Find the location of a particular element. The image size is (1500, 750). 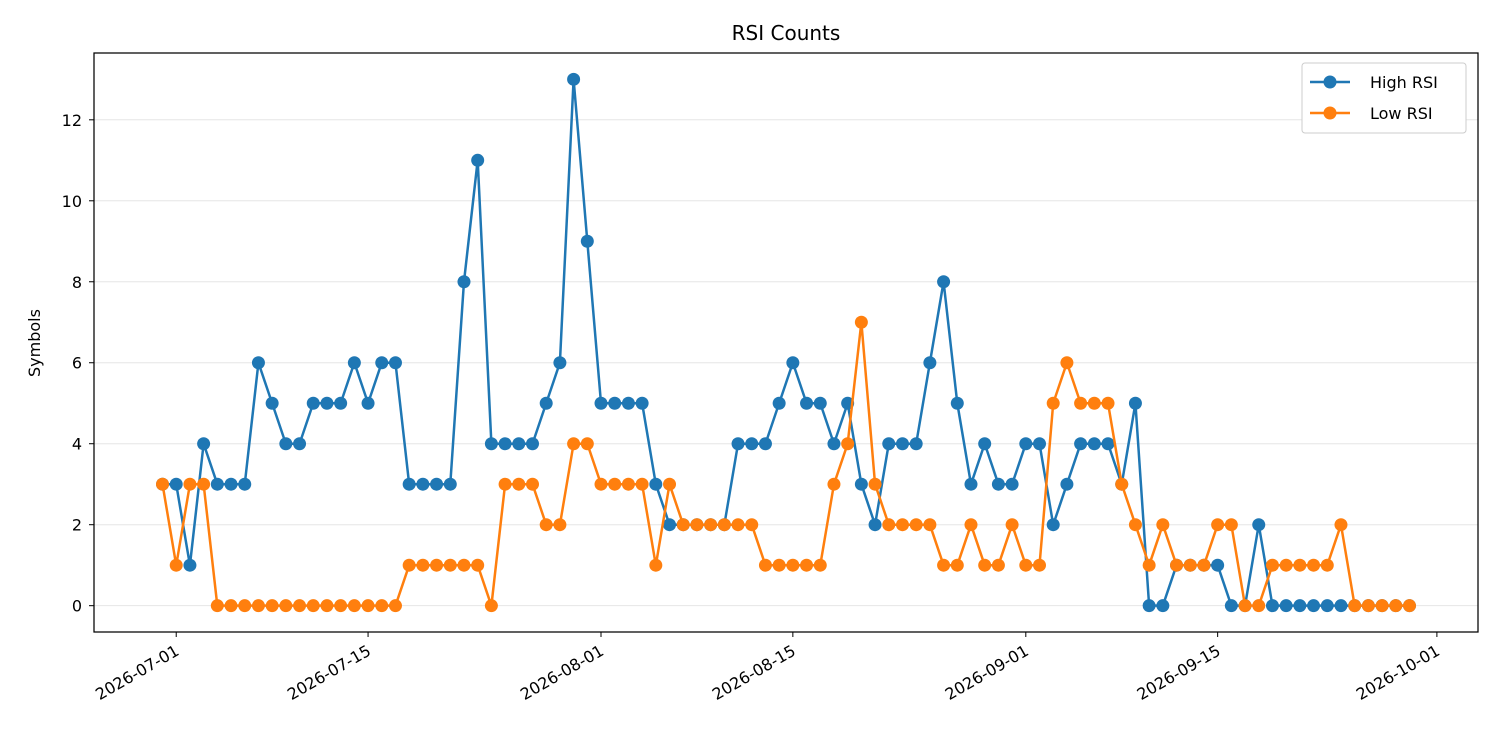

y-tick-label: 6 is located at coordinates (77, 363).